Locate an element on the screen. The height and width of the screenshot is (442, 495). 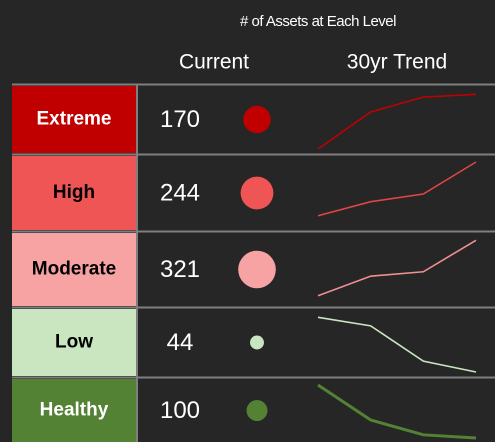
header-title: # of Assets at Each Level is located at coordinates (318, 21).